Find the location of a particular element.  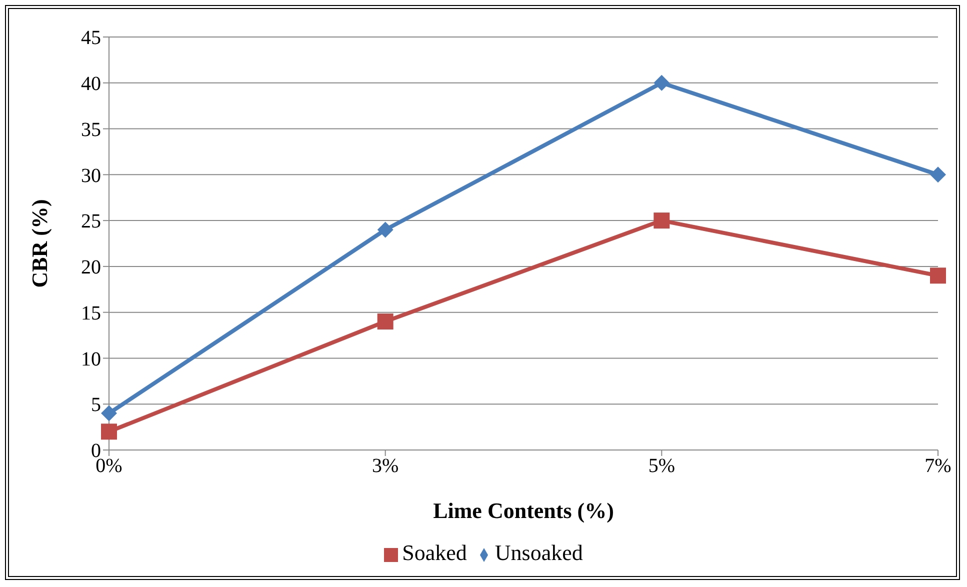

y-tick-label: 30 is located at coordinates (91, 175).